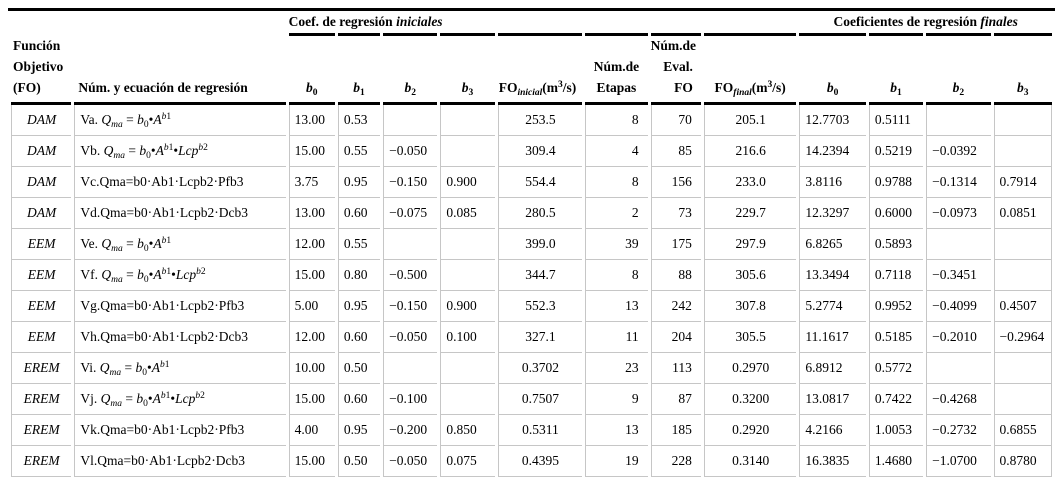  I want to click on cell-b3-final: 0.7914, so click(1022, 182).